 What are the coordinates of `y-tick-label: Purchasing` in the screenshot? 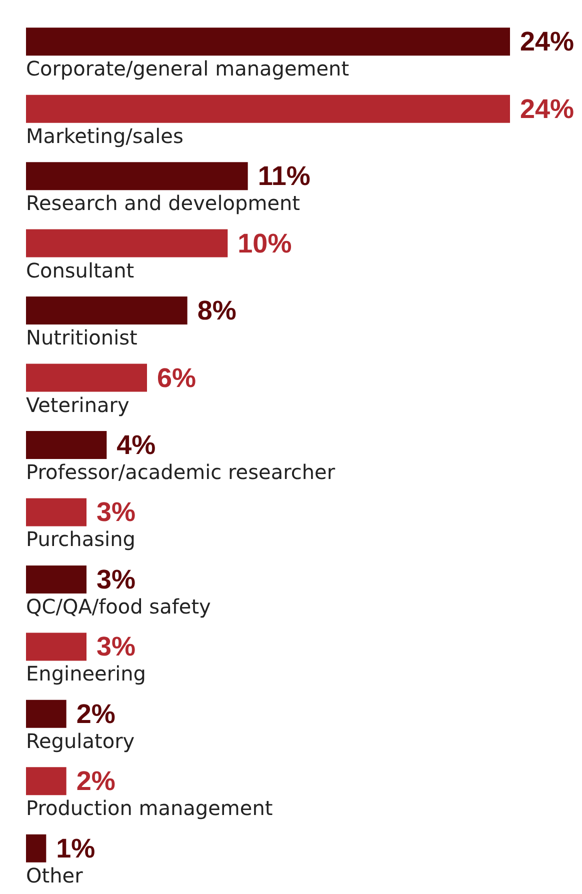 It's located at (81, 539).